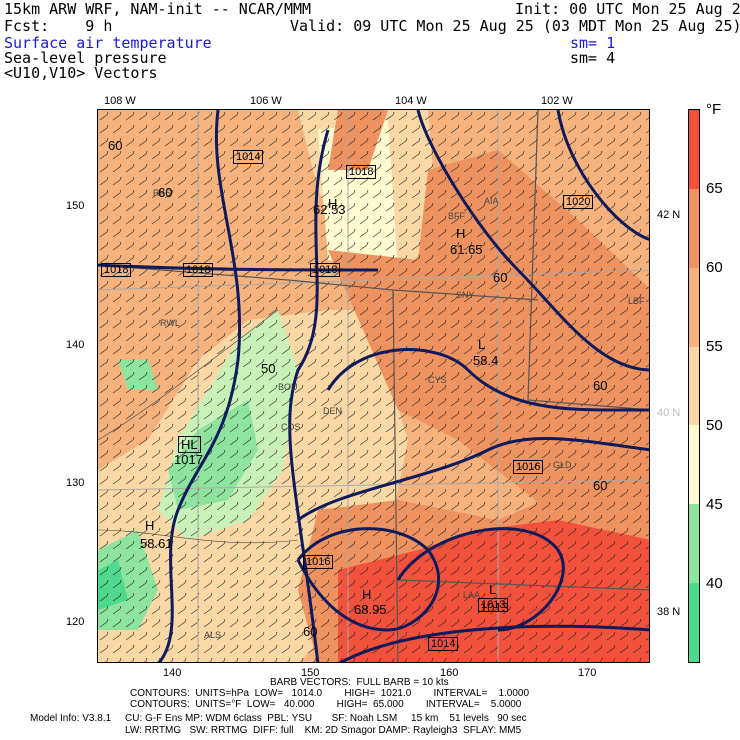  What do you see at coordinates (491, 201) in the screenshot?
I see `city-label: AIA` at bounding box center [491, 201].